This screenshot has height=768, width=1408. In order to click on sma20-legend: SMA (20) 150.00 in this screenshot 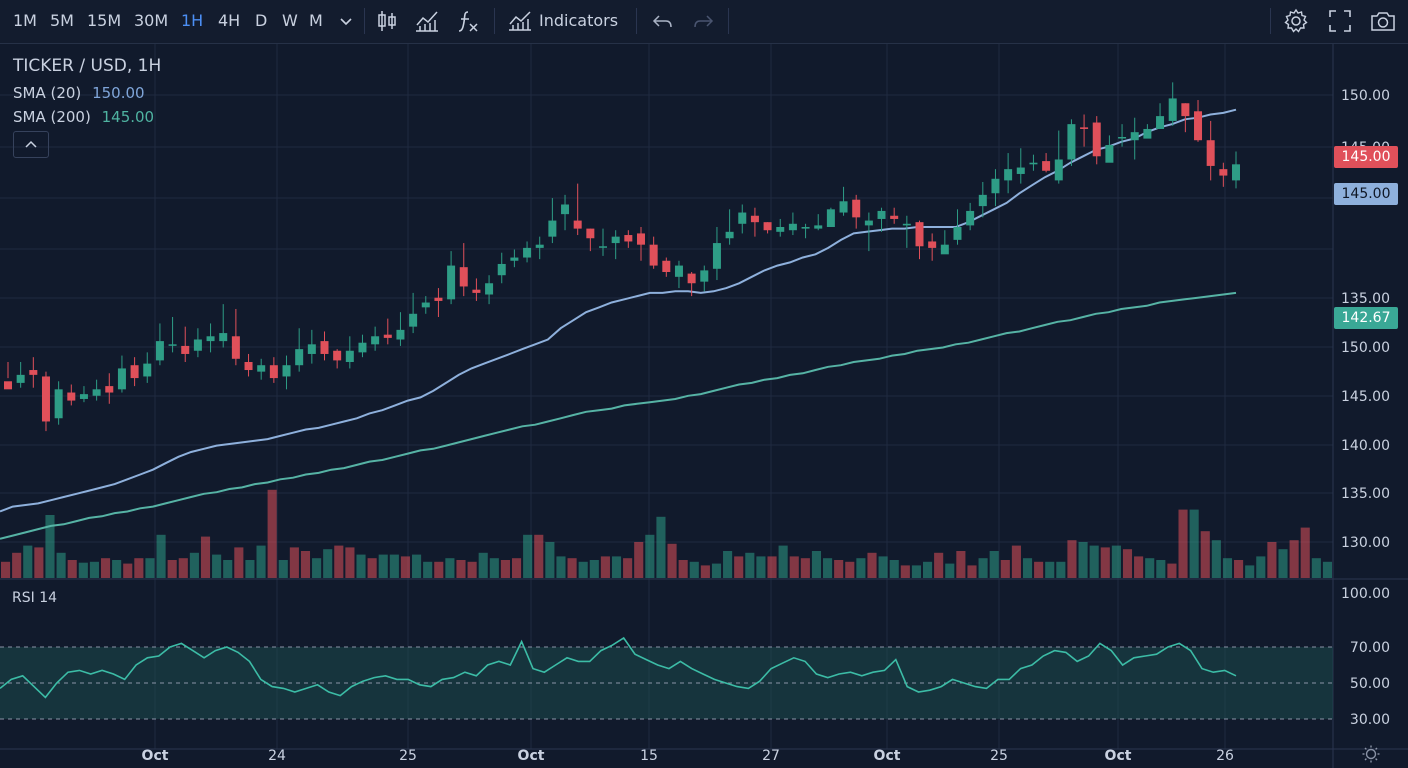, I will do `click(79, 93)`.